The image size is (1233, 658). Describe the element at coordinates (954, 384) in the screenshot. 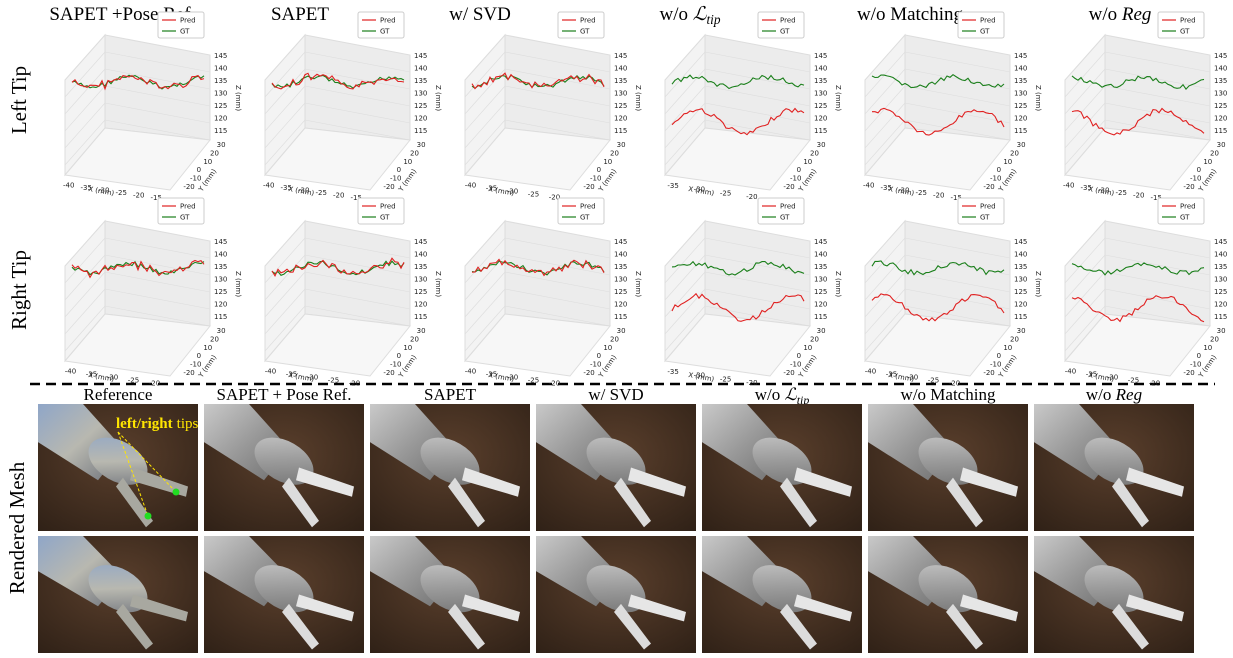

I see `x-tick-label: -20` at that location.